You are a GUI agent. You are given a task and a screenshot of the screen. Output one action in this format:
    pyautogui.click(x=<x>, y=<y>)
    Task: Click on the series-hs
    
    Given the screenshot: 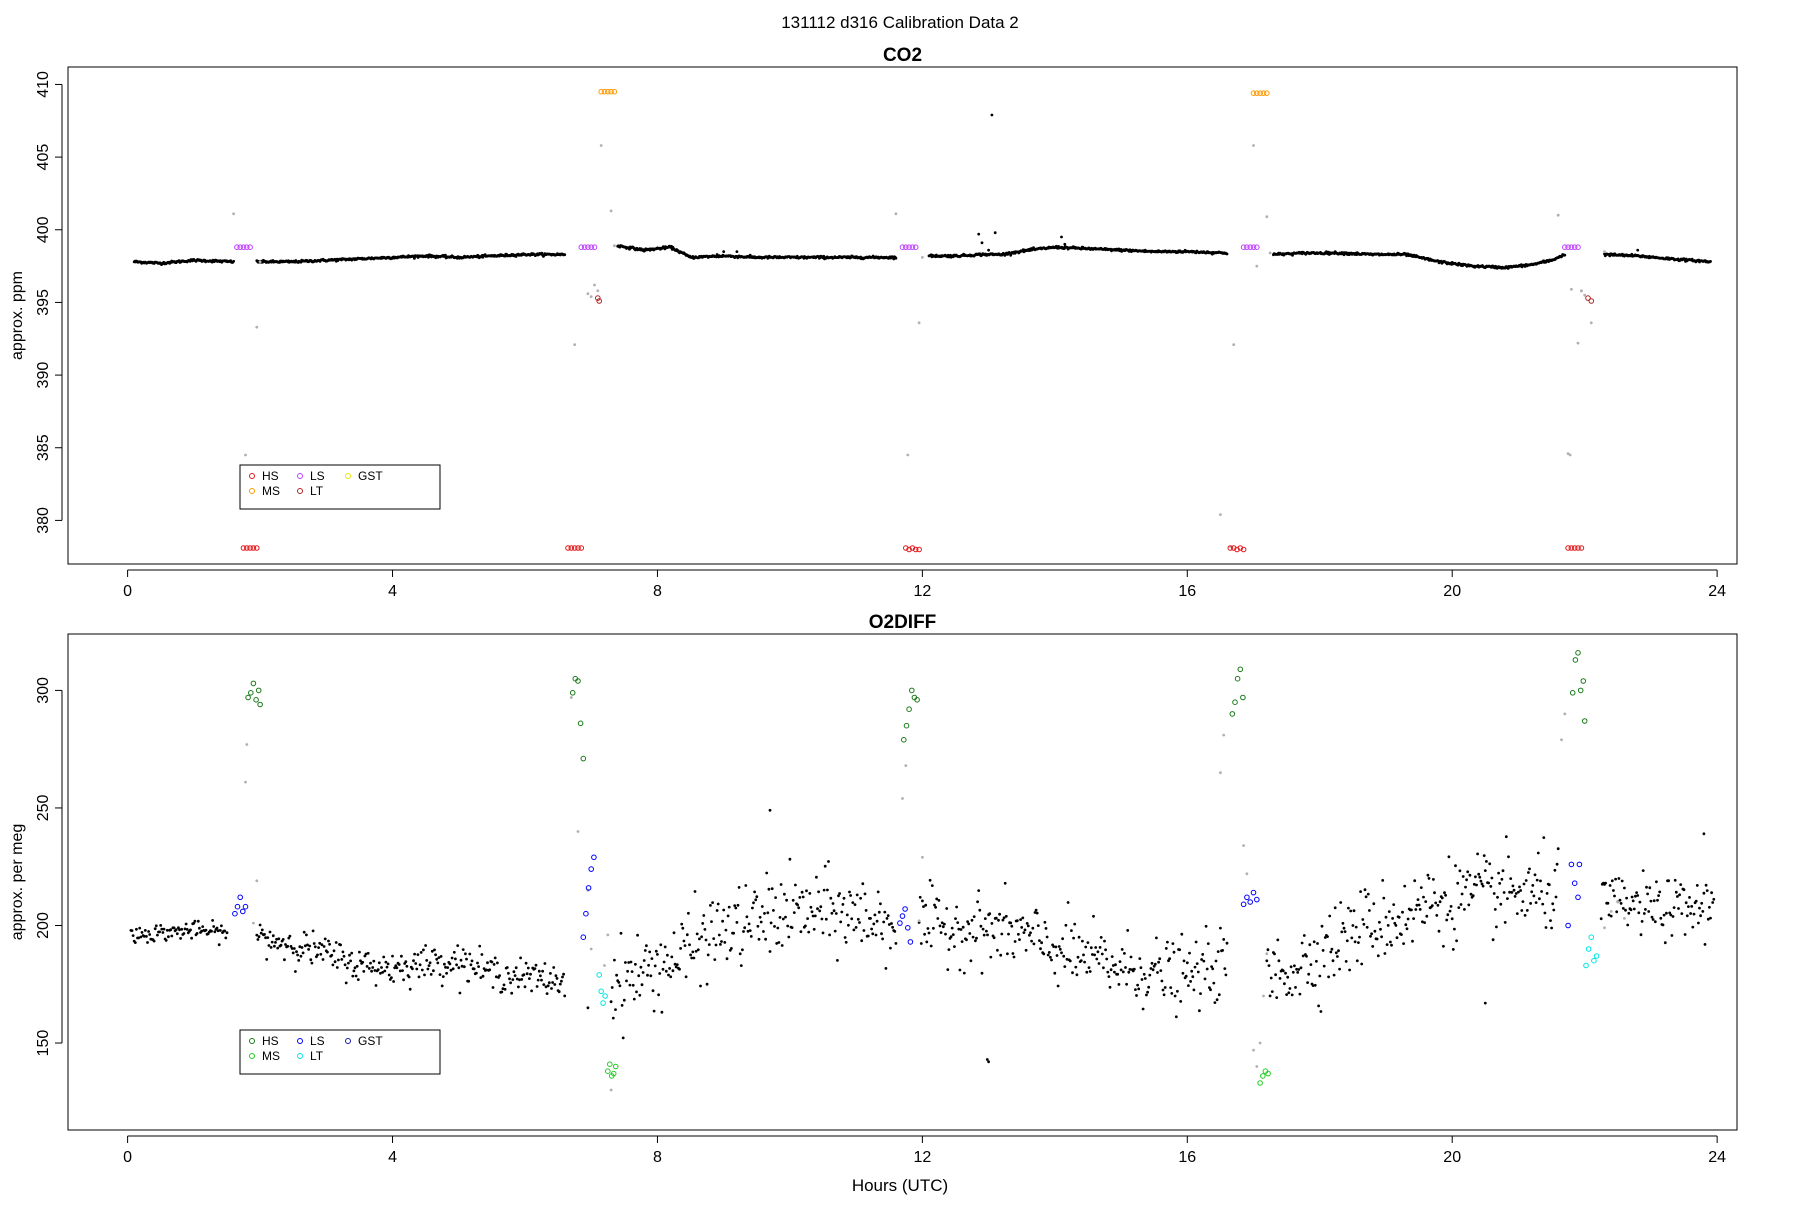 What is the action you would take?
    pyautogui.click(x=916, y=706)
    